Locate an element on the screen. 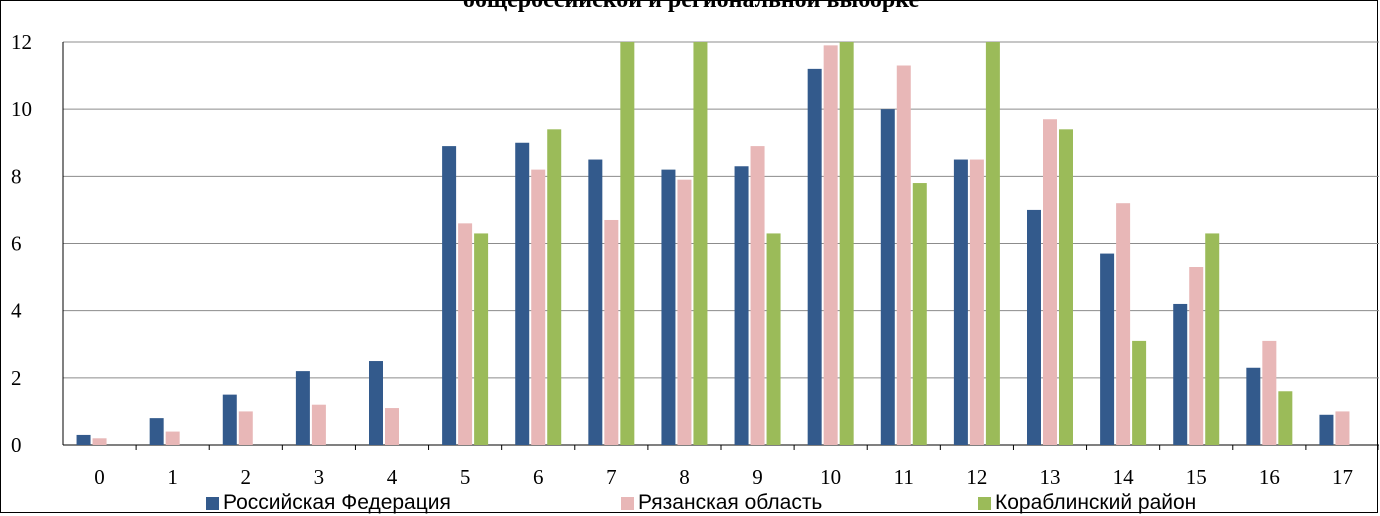 The width and height of the screenshot is (1380, 516). y-tick-labels: 0 2 4 6 8 10 12 is located at coordinates (21, 243).